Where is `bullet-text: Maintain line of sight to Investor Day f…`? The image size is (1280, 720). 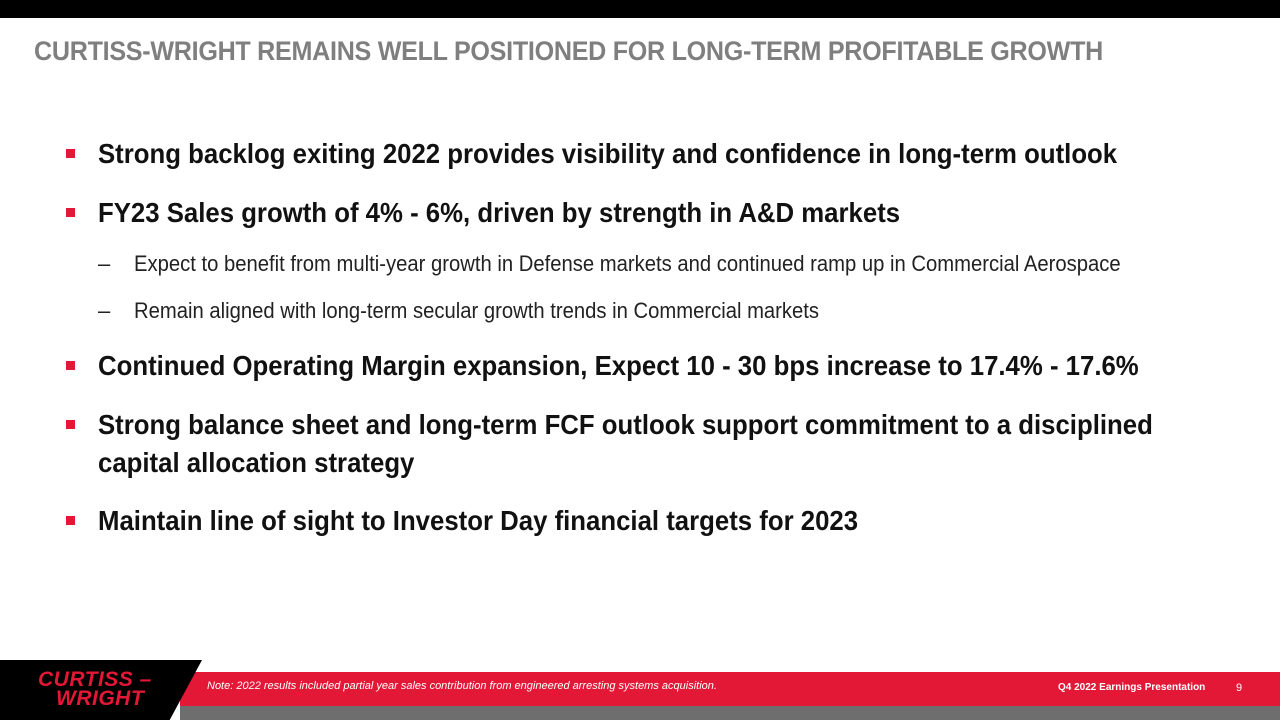
bullet-text: Maintain line of sight to Investor Day f… is located at coordinates (478, 520).